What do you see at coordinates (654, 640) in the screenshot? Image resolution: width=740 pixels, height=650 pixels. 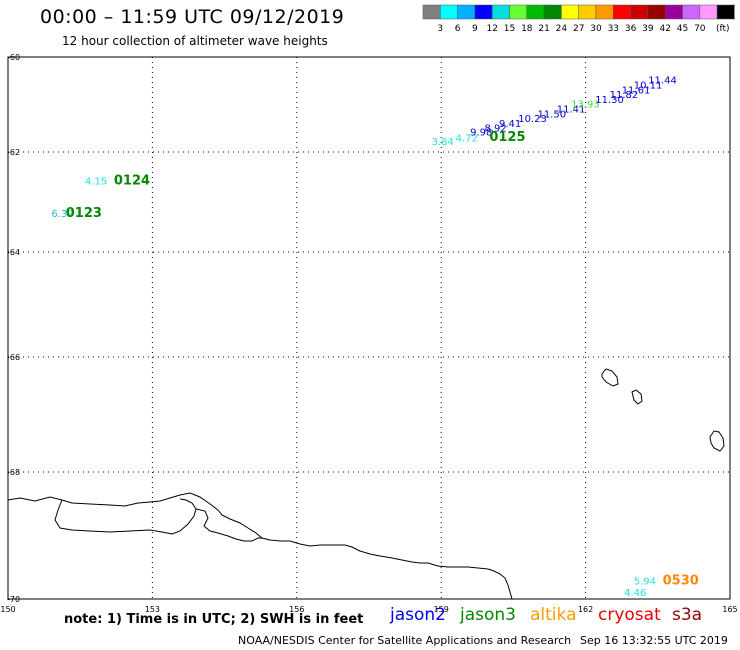 I see `timestamp: Sep 16 13:32:55 UTC 2019` at bounding box center [654, 640].